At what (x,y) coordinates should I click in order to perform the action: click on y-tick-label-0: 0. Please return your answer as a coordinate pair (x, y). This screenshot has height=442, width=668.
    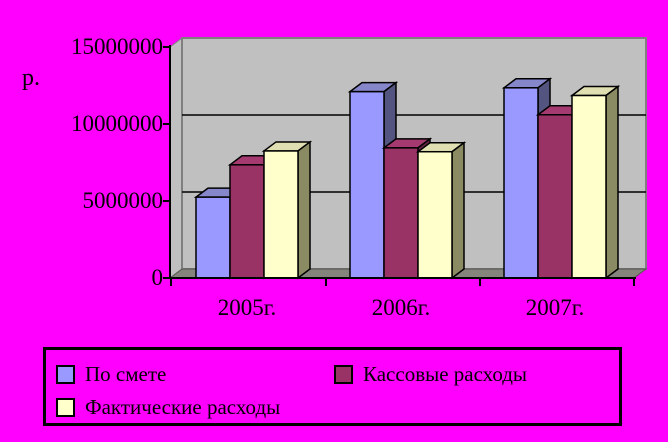
    Looking at the image, I should click on (157, 277).